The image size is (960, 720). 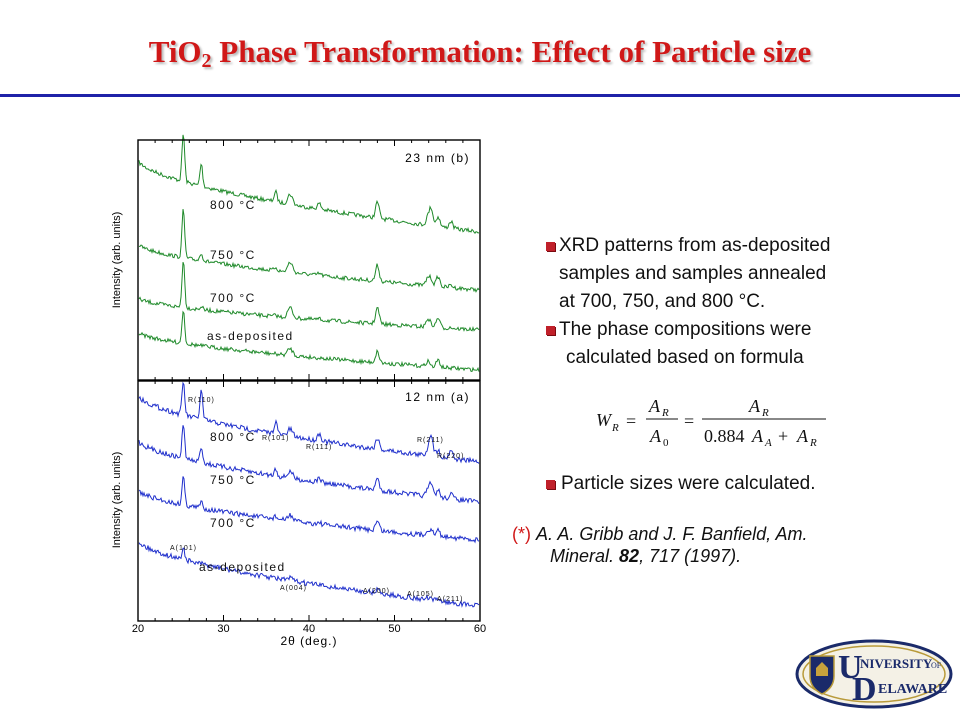 What do you see at coordinates (117, 500) in the screenshot?
I see `bottom-y-axis-label: Intensity (arb. units)` at bounding box center [117, 500].